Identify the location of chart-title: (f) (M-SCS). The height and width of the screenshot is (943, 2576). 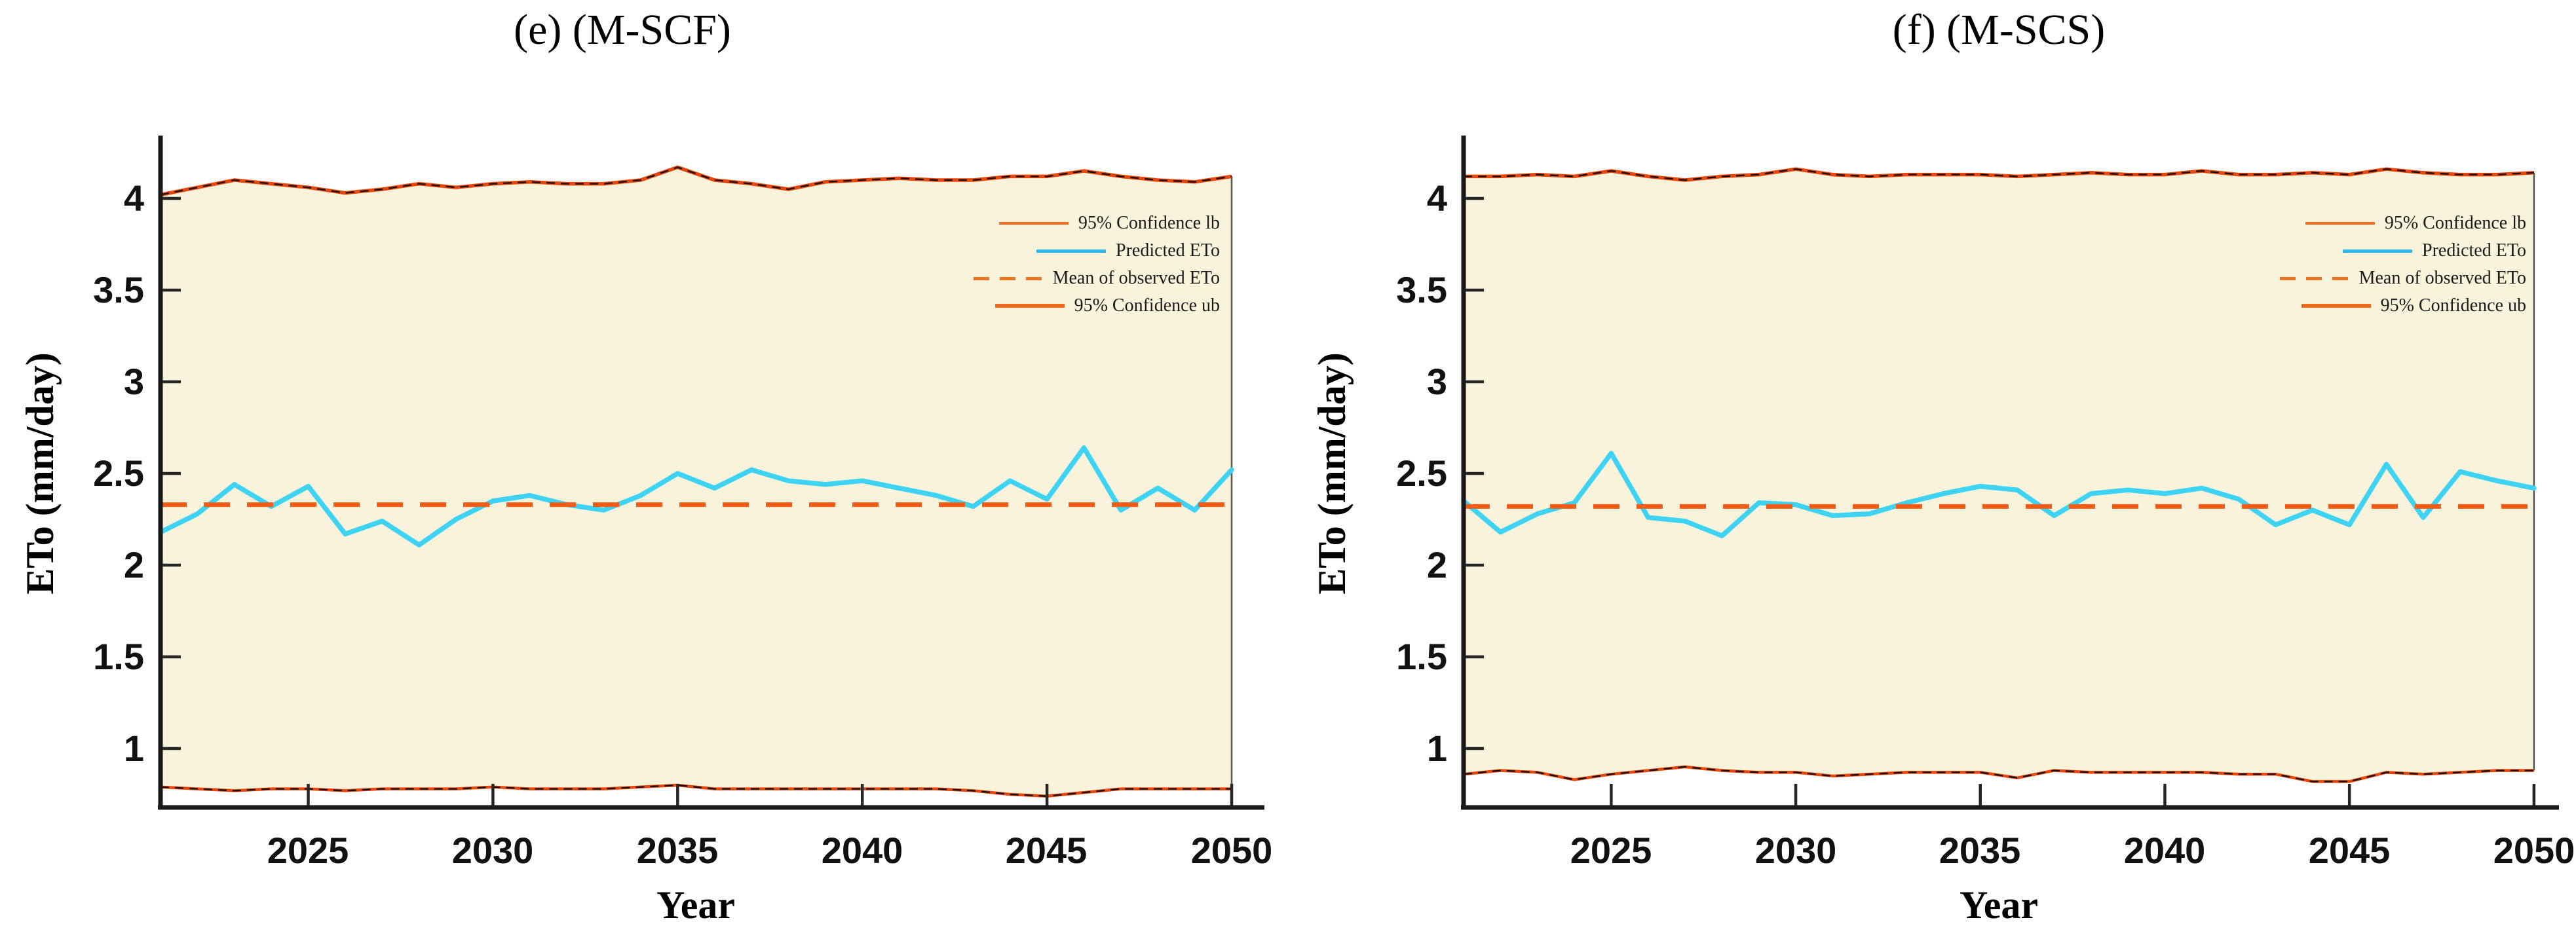
(1999, 30).